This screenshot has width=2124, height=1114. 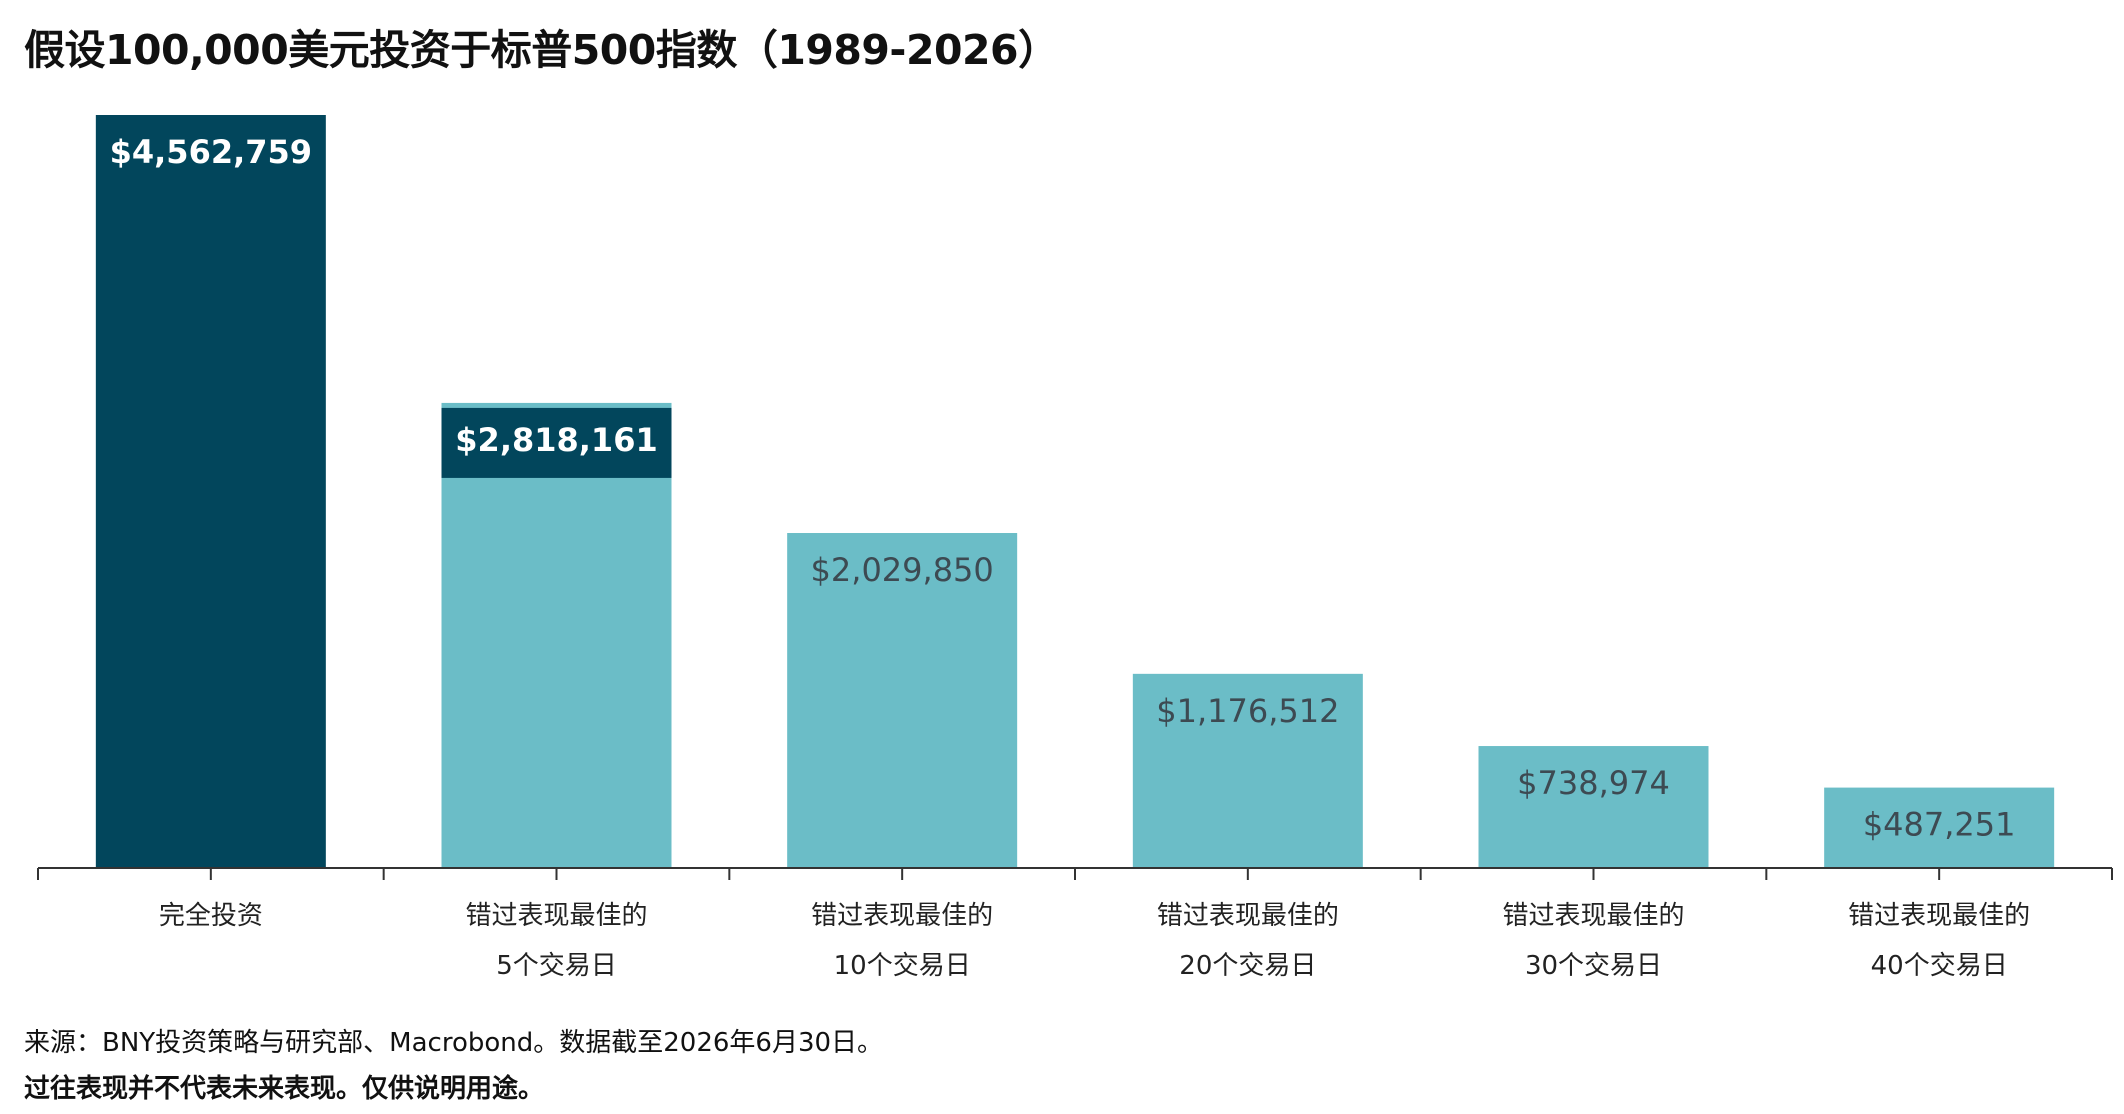 What do you see at coordinates (1939, 825) in the screenshot?
I see `value-label: $487,251` at bounding box center [1939, 825].